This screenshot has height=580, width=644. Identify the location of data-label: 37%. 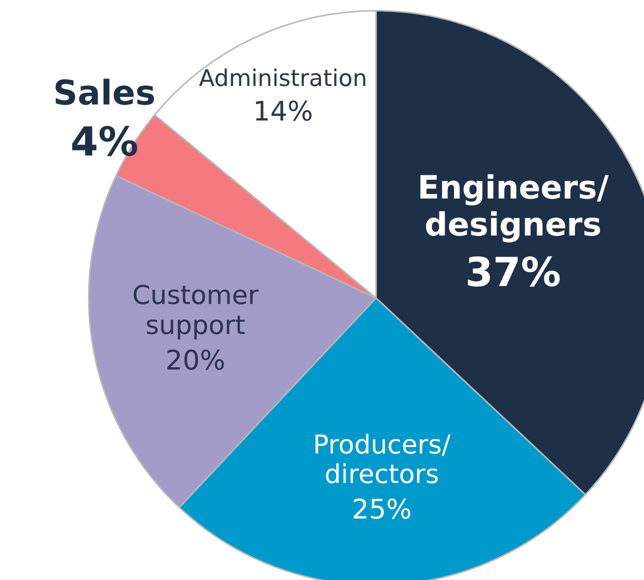
(513, 273).